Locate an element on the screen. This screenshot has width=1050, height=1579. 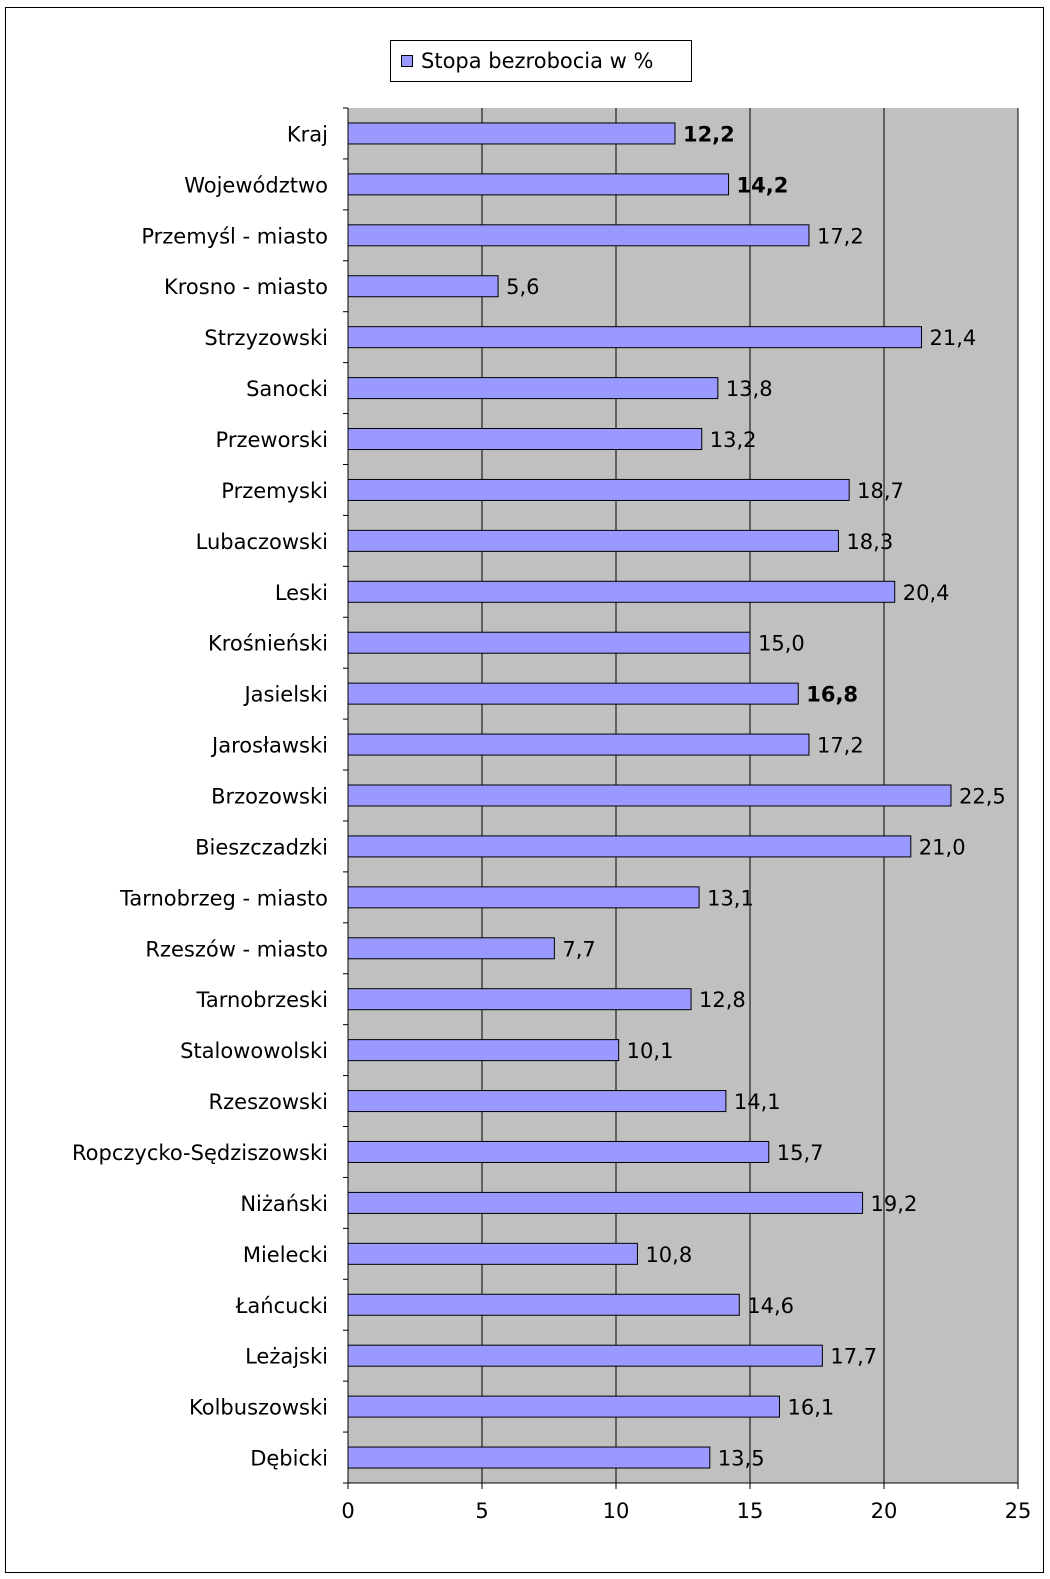
data-label: 12,2 is located at coordinates (709, 134).